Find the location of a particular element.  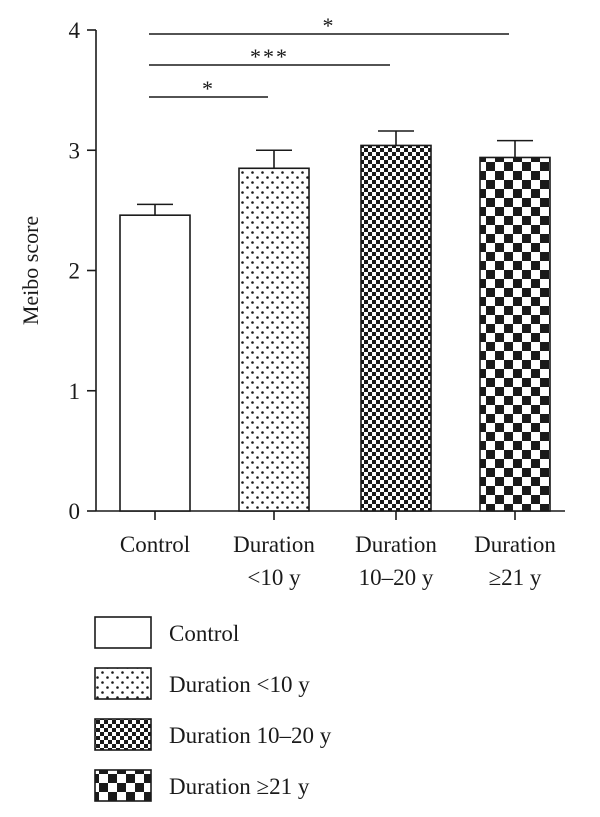

x-tick-label: Control is located at coordinates (155, 544).